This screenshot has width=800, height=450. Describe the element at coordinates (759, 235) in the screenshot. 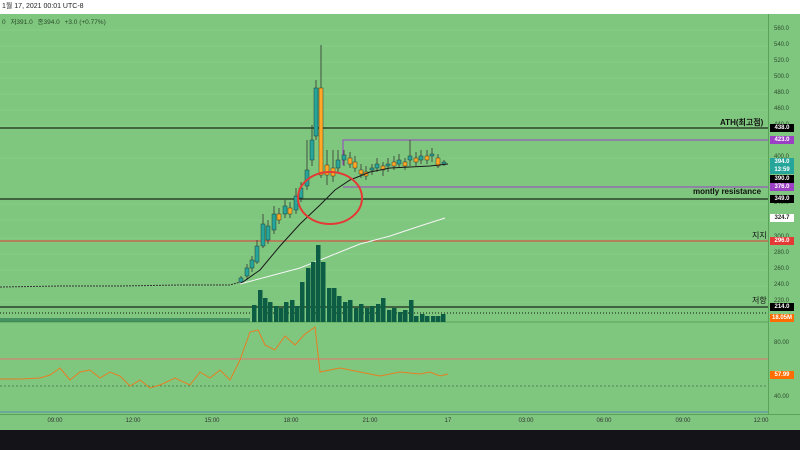

I see `support-label: 지지` at that location.